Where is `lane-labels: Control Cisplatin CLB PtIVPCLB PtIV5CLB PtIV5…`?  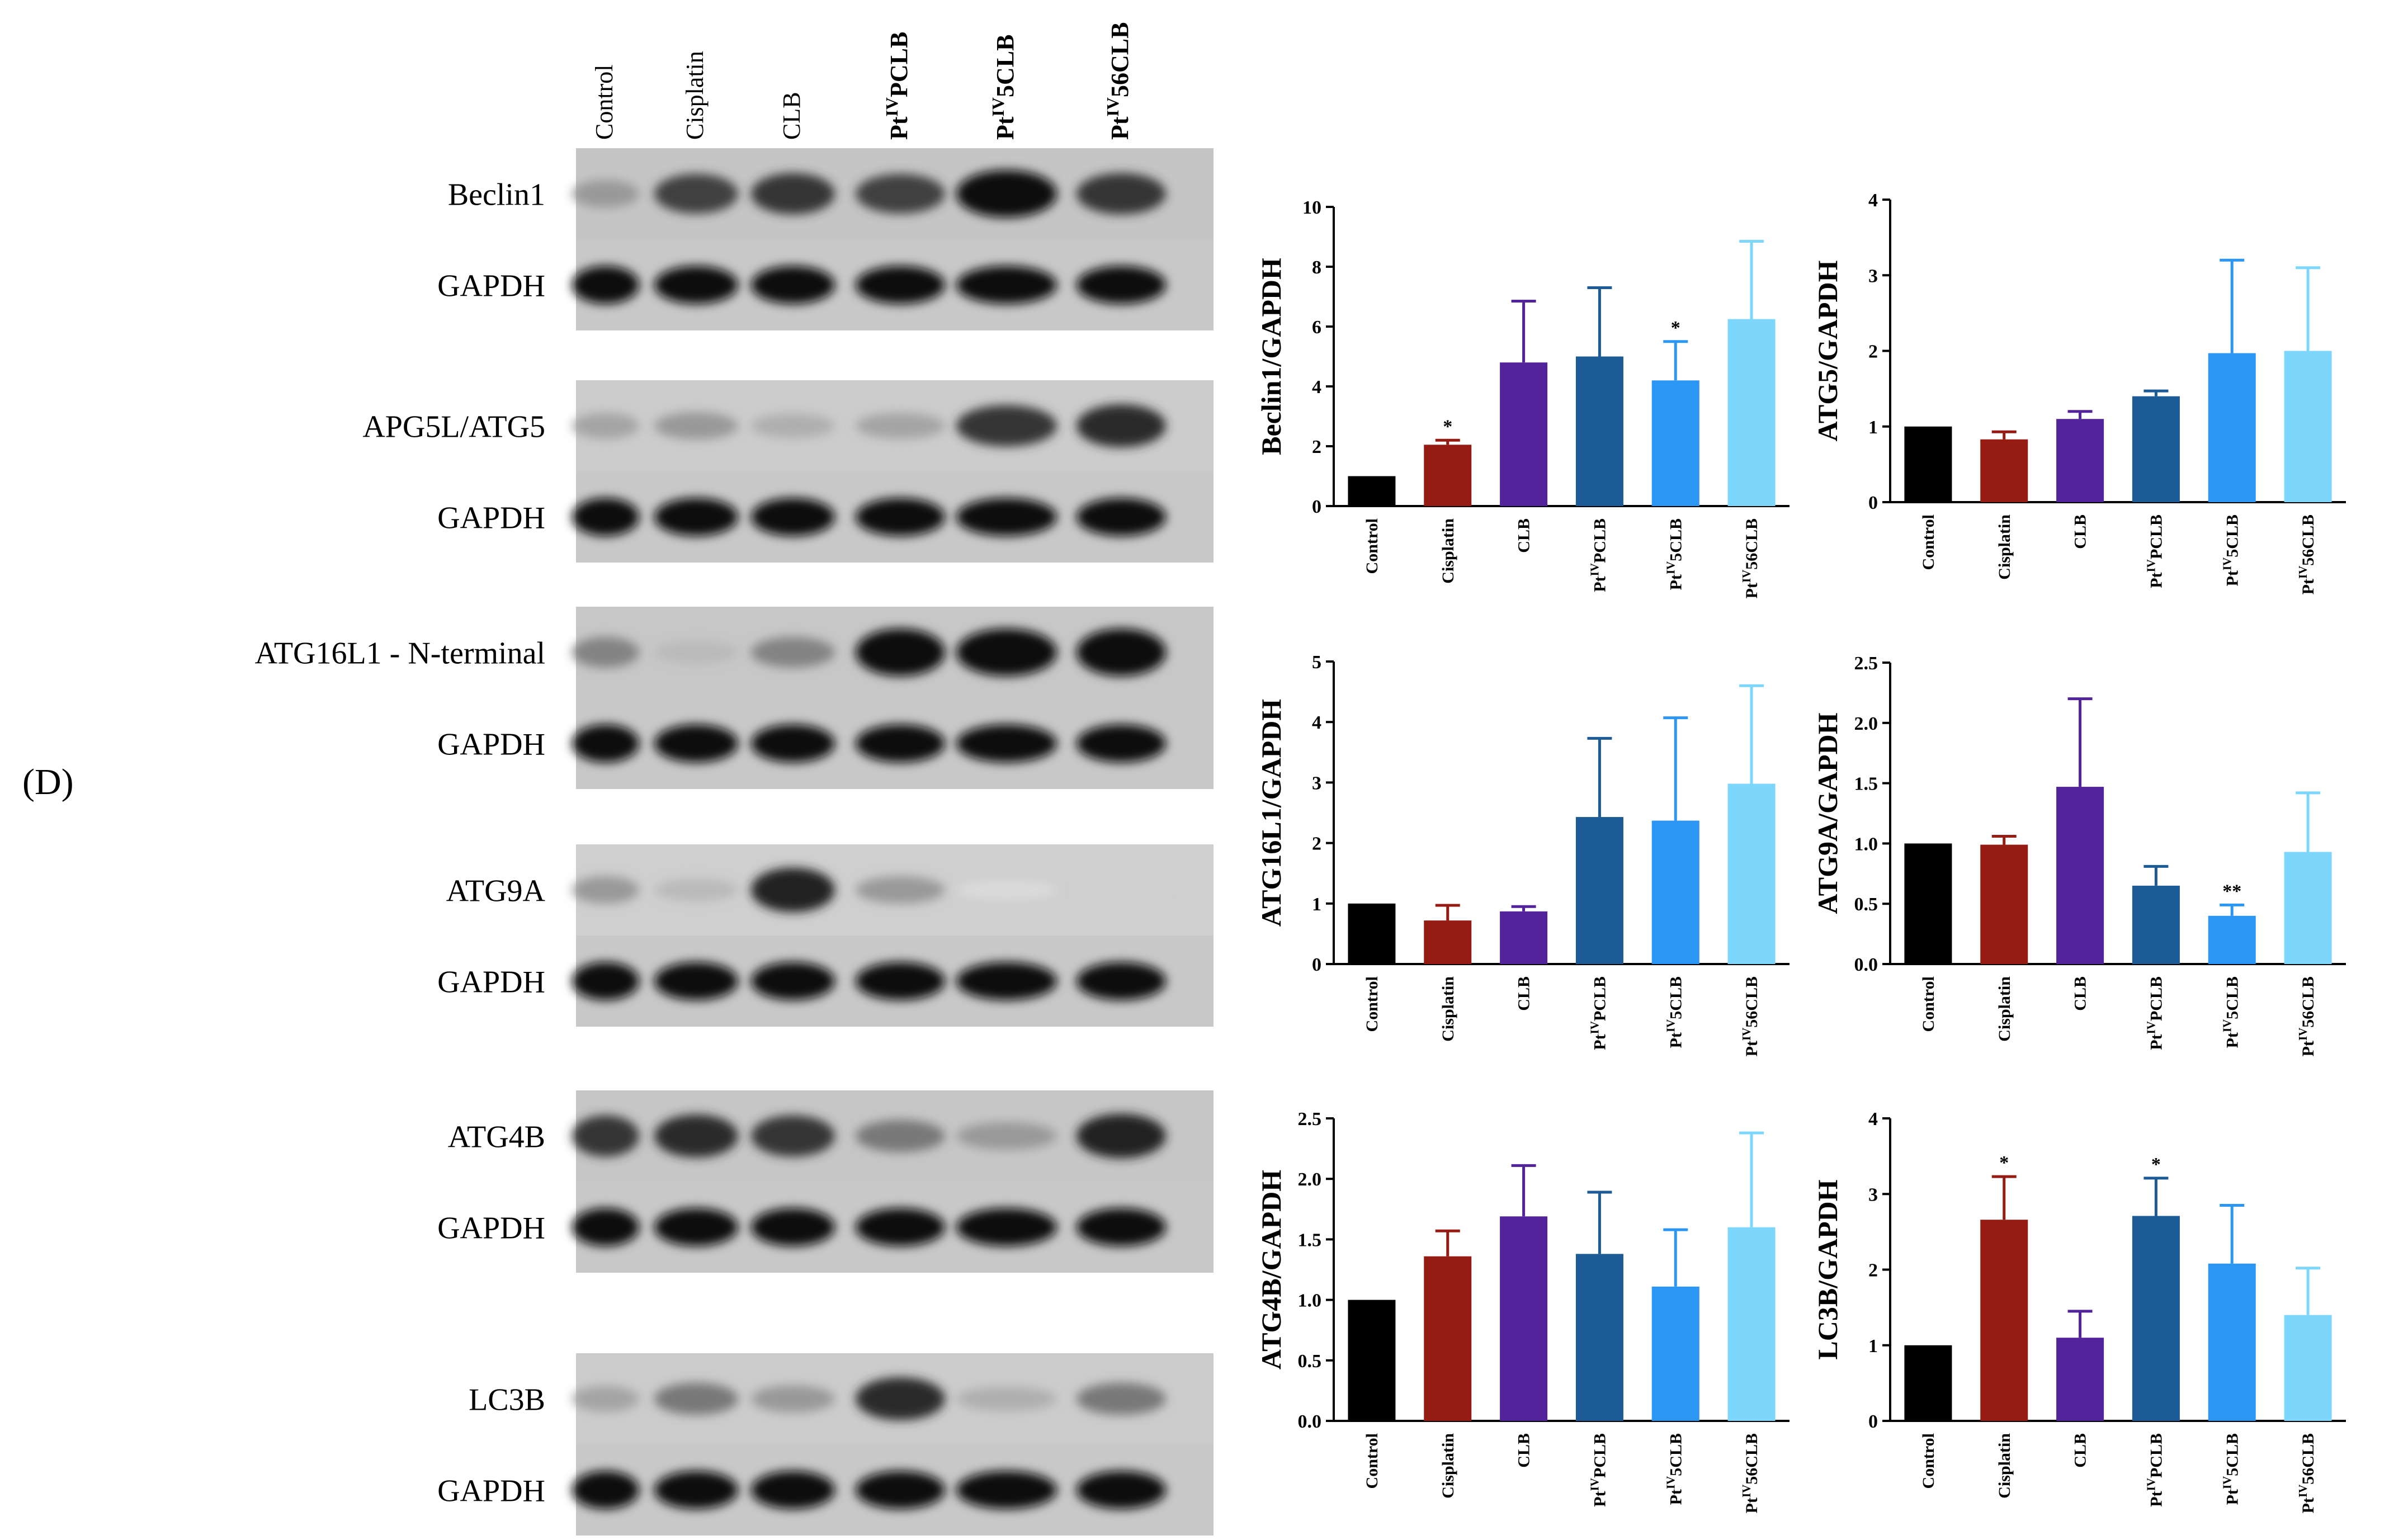 lane-labels: Control Cisplatin CLB PtIVPCLB PtIV5CLB PtIV5… is located at coordinates (862, 81).